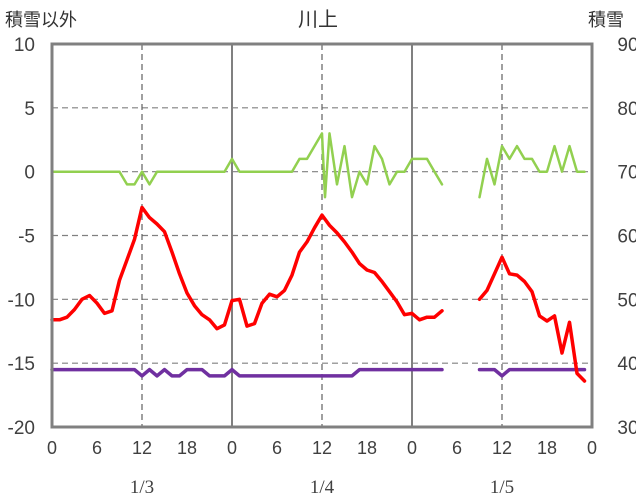  Describe the element at coordinates (29, 173) in the screenshot. I see `left-tick-label: 0` at that location.